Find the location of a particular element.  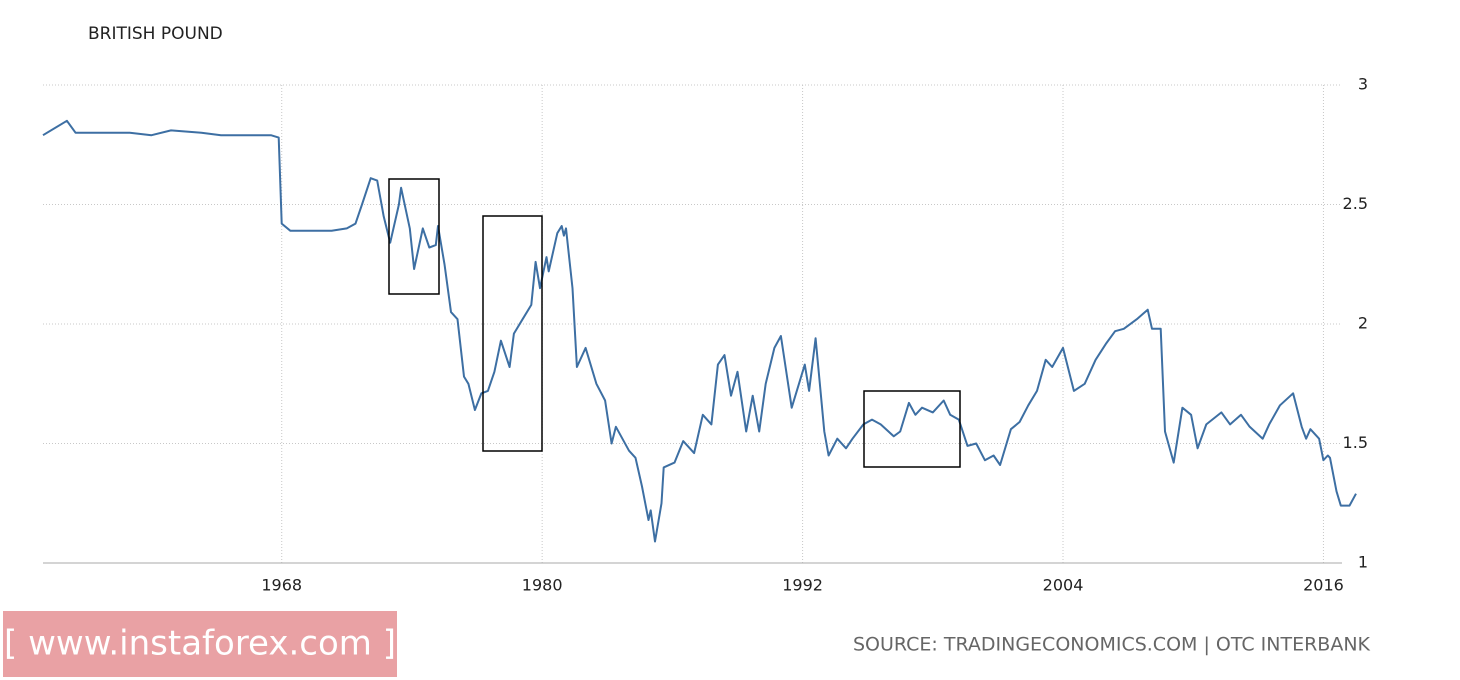

y-tick-label: 2.5 is located at coordinates (1355, 203).